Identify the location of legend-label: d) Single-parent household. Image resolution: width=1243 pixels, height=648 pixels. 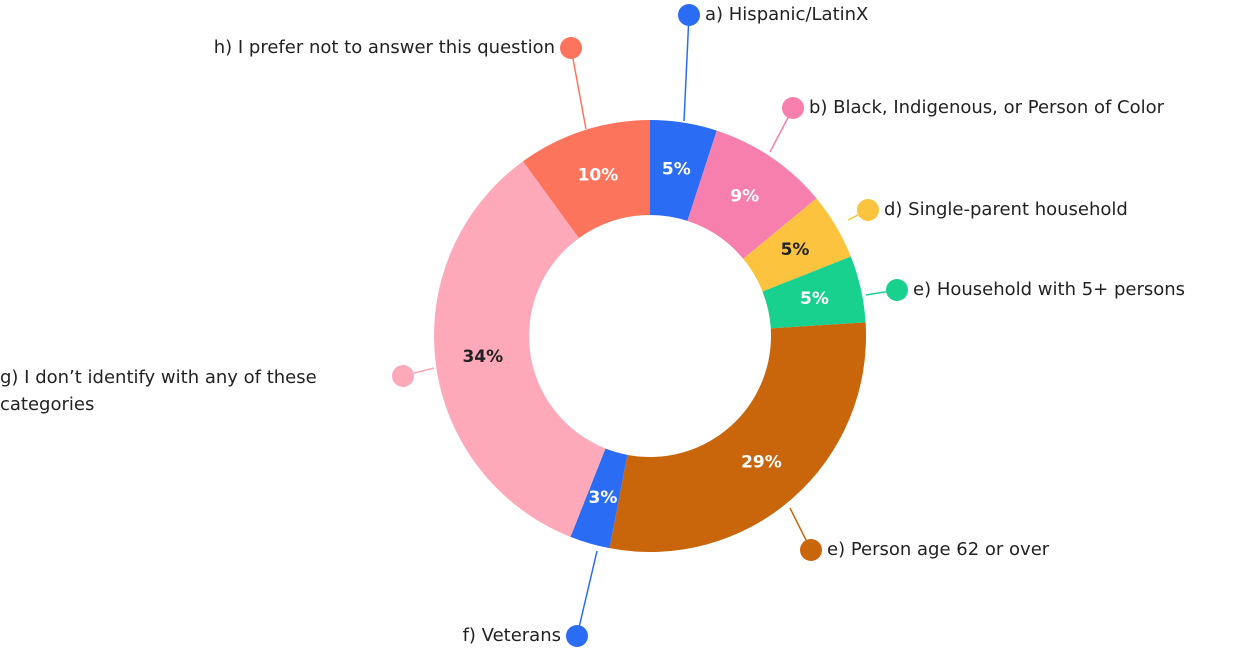
(1006, 209).